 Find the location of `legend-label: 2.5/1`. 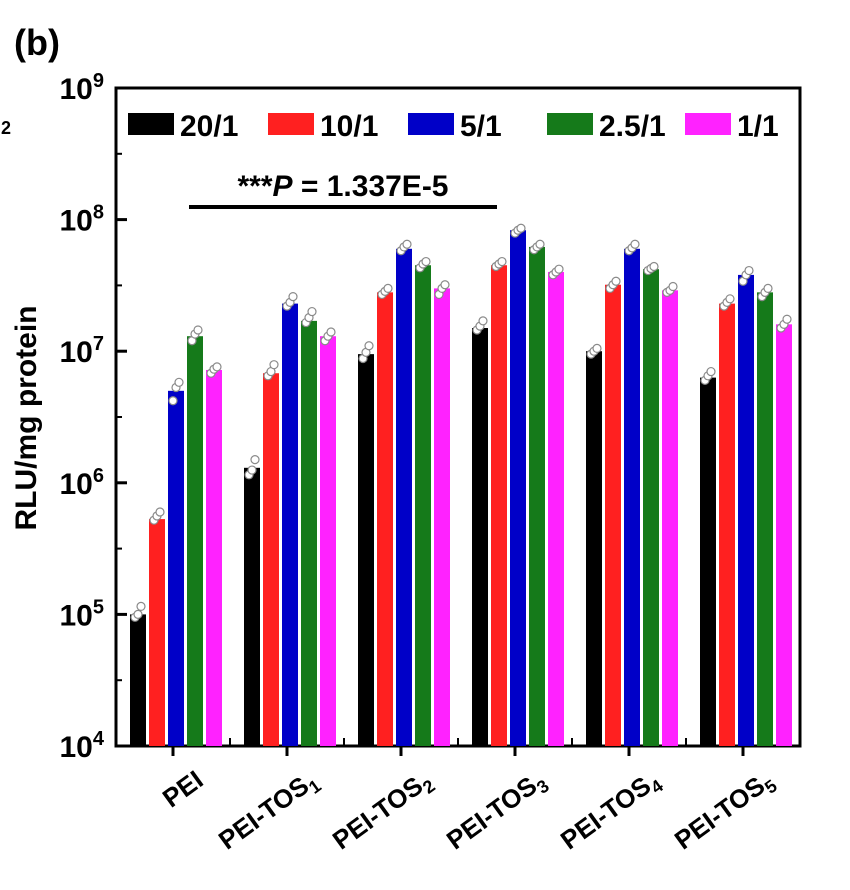

legend-label: 2.5/1 is located at coordinates (632, 126).